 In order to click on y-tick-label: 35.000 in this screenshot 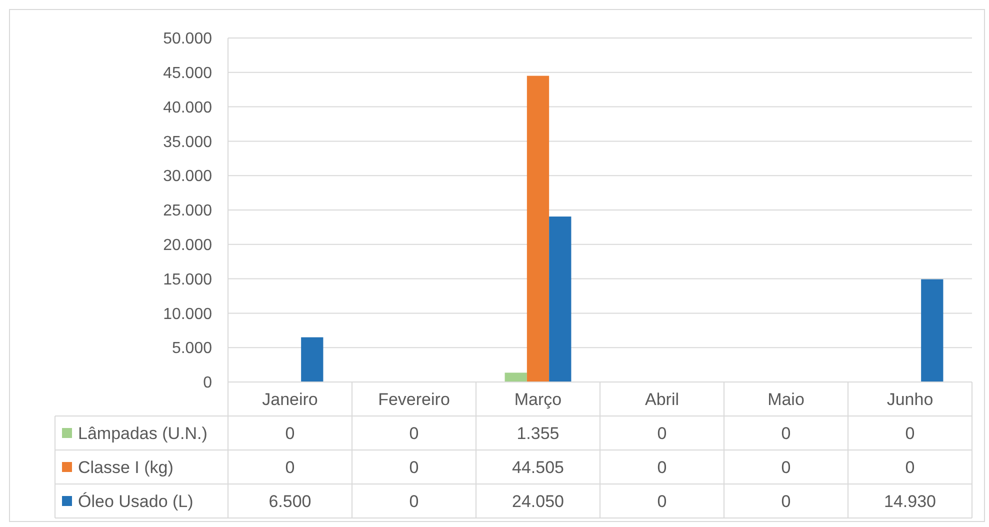, I will do `click(187, 142)`.